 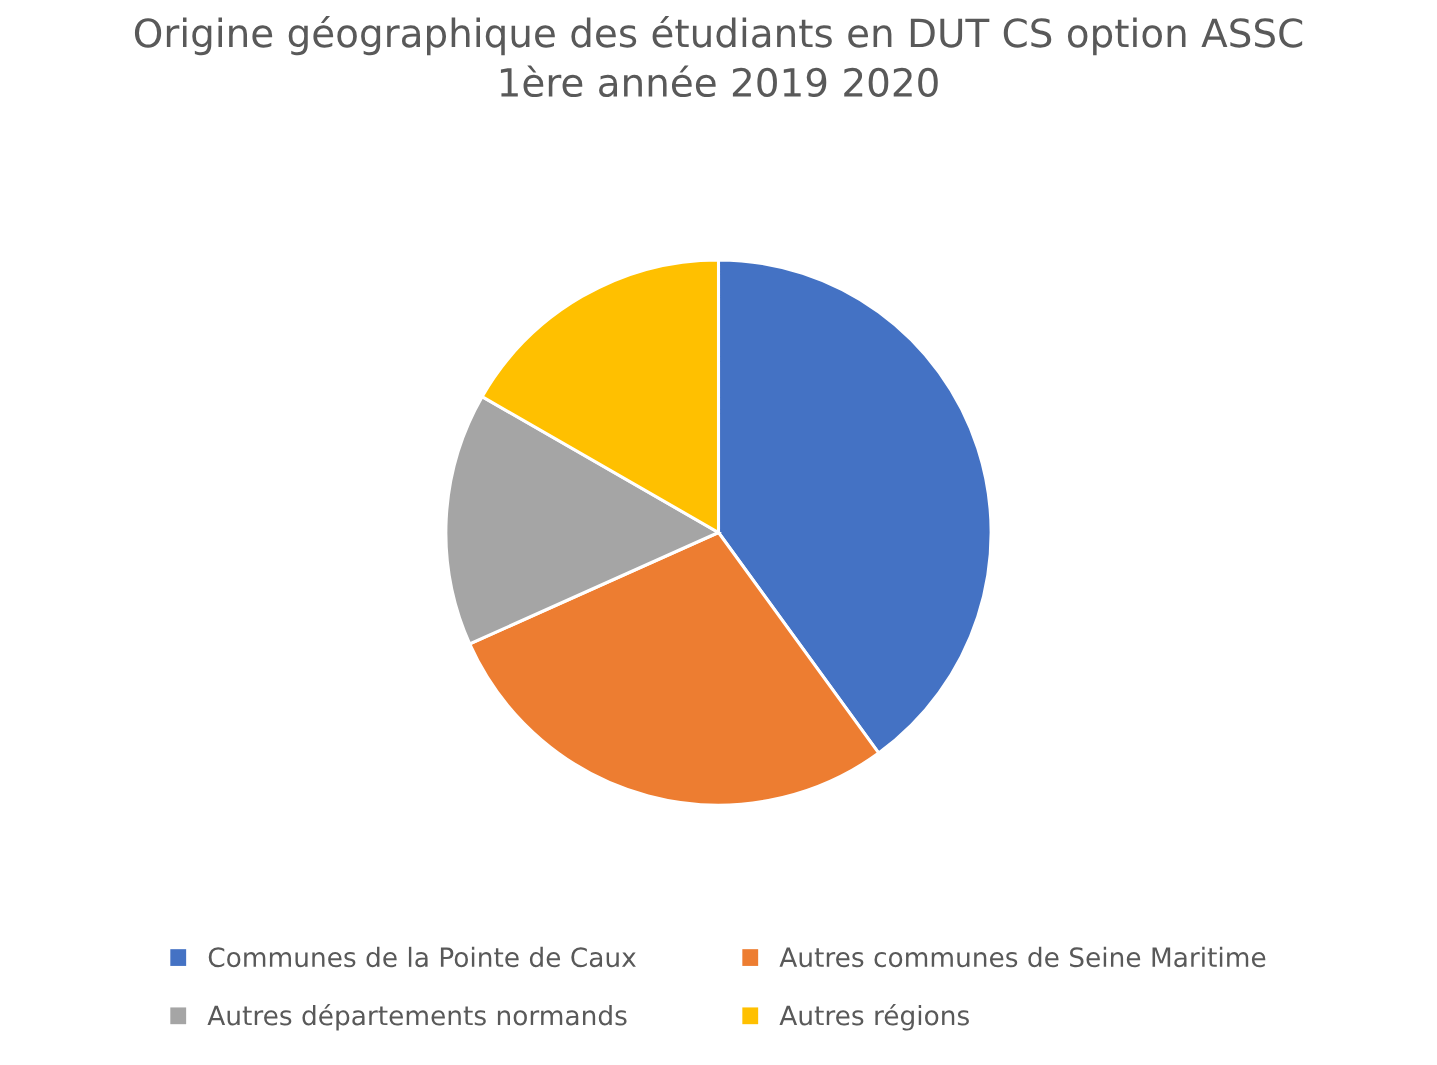 I want to click on legend-label: Autres régions, so click(x=874, y=1017).